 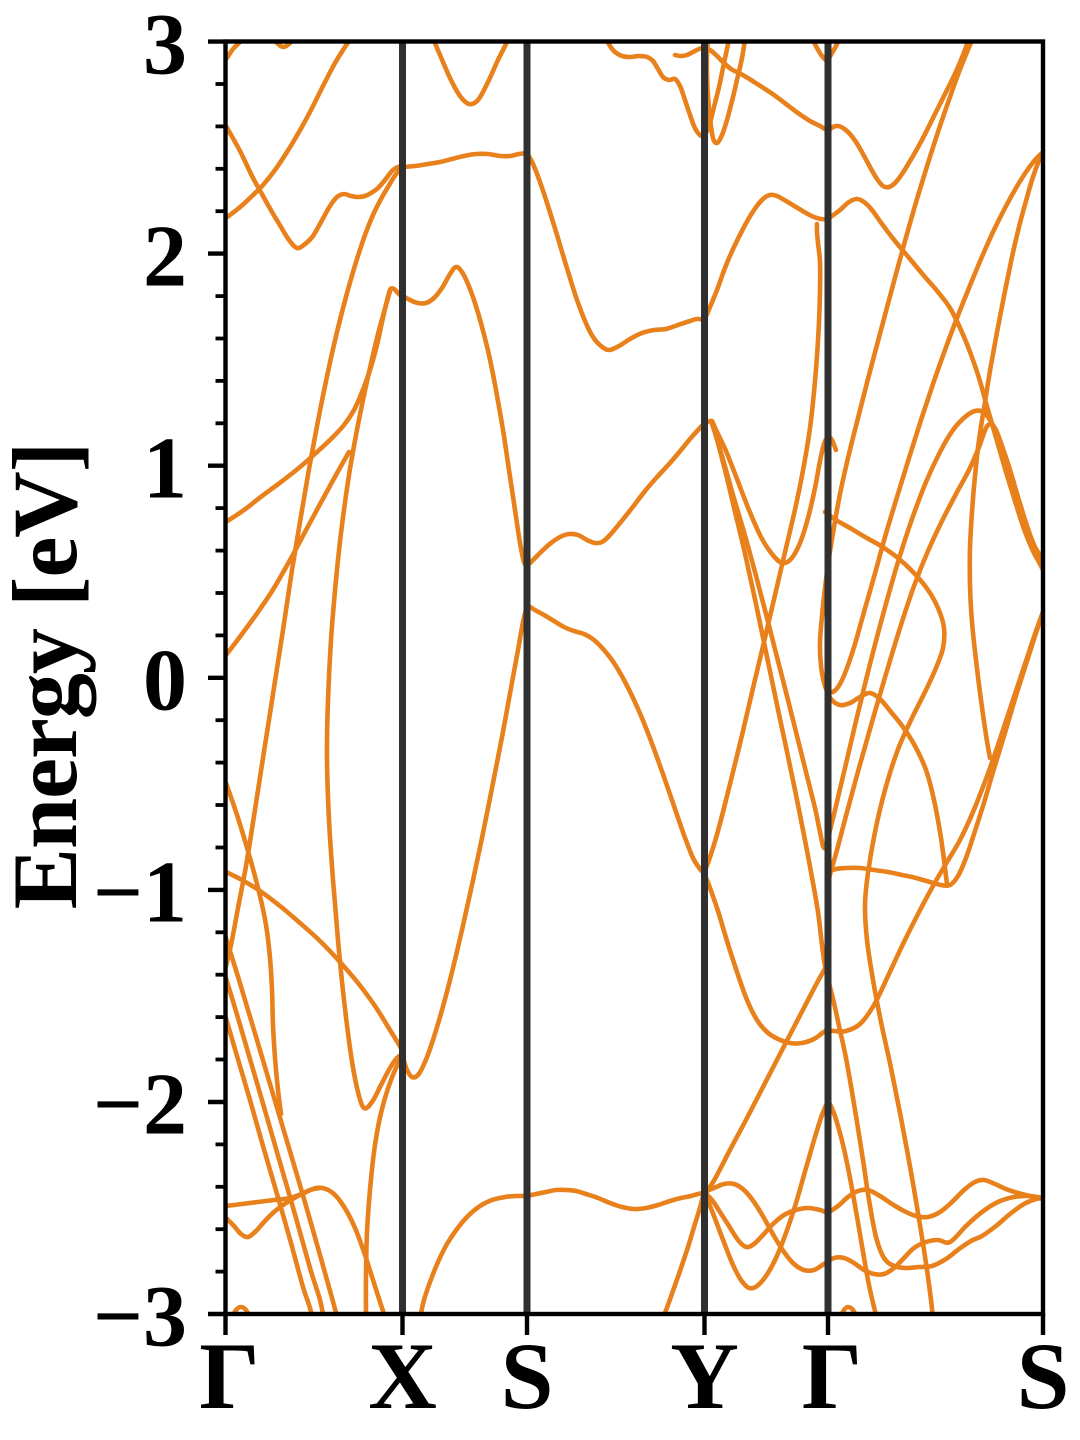 I want to click on svg-text: −2, so click(x=140, y=1105).